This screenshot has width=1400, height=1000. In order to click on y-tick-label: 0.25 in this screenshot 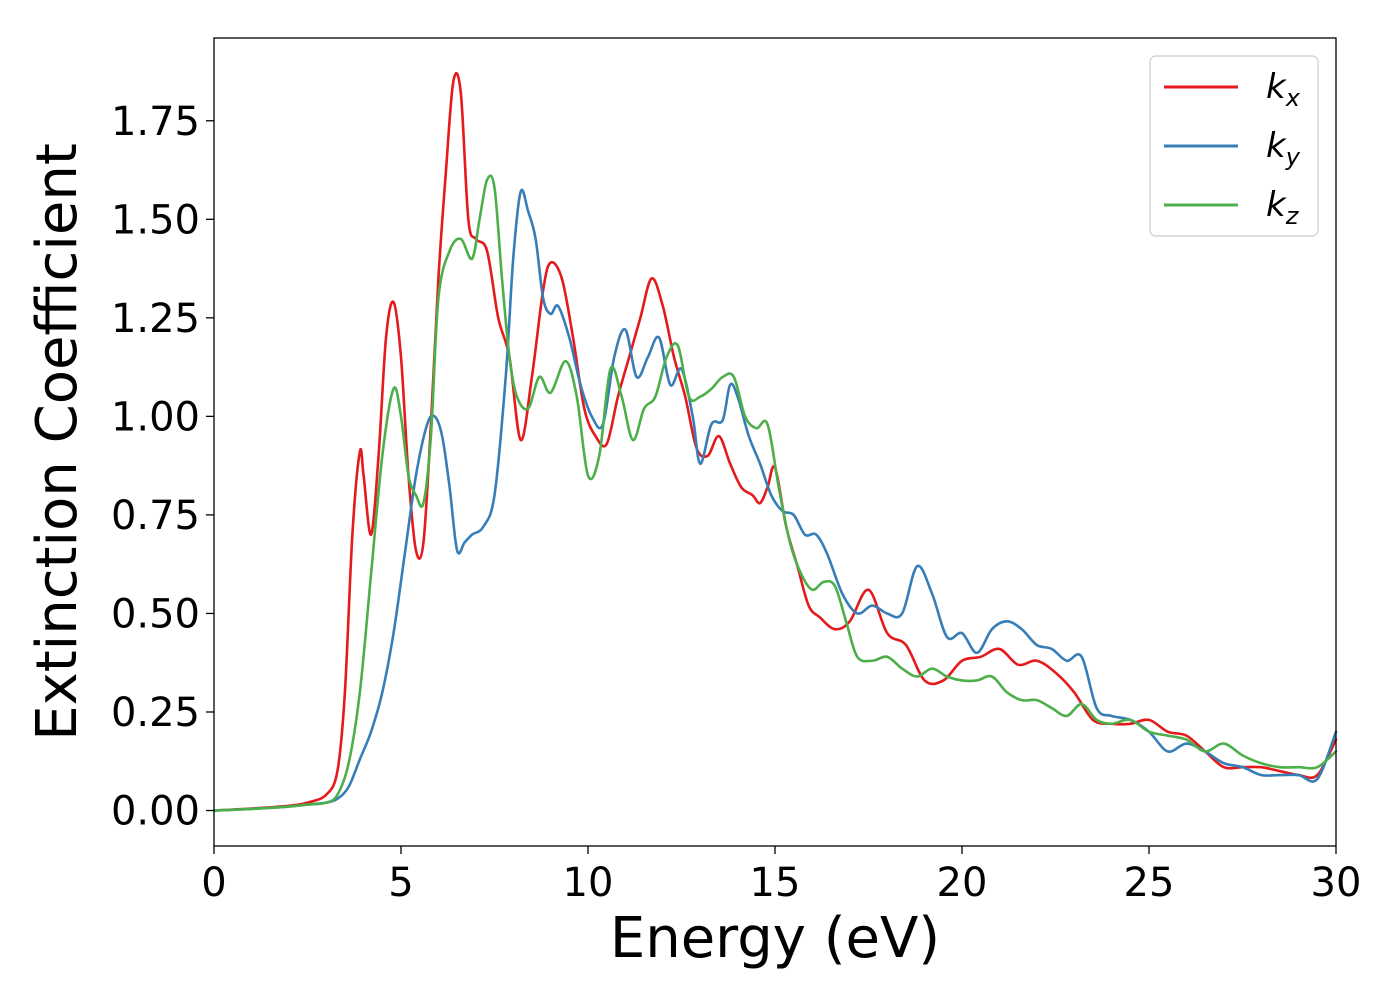, I will do `click(155, 713)`.